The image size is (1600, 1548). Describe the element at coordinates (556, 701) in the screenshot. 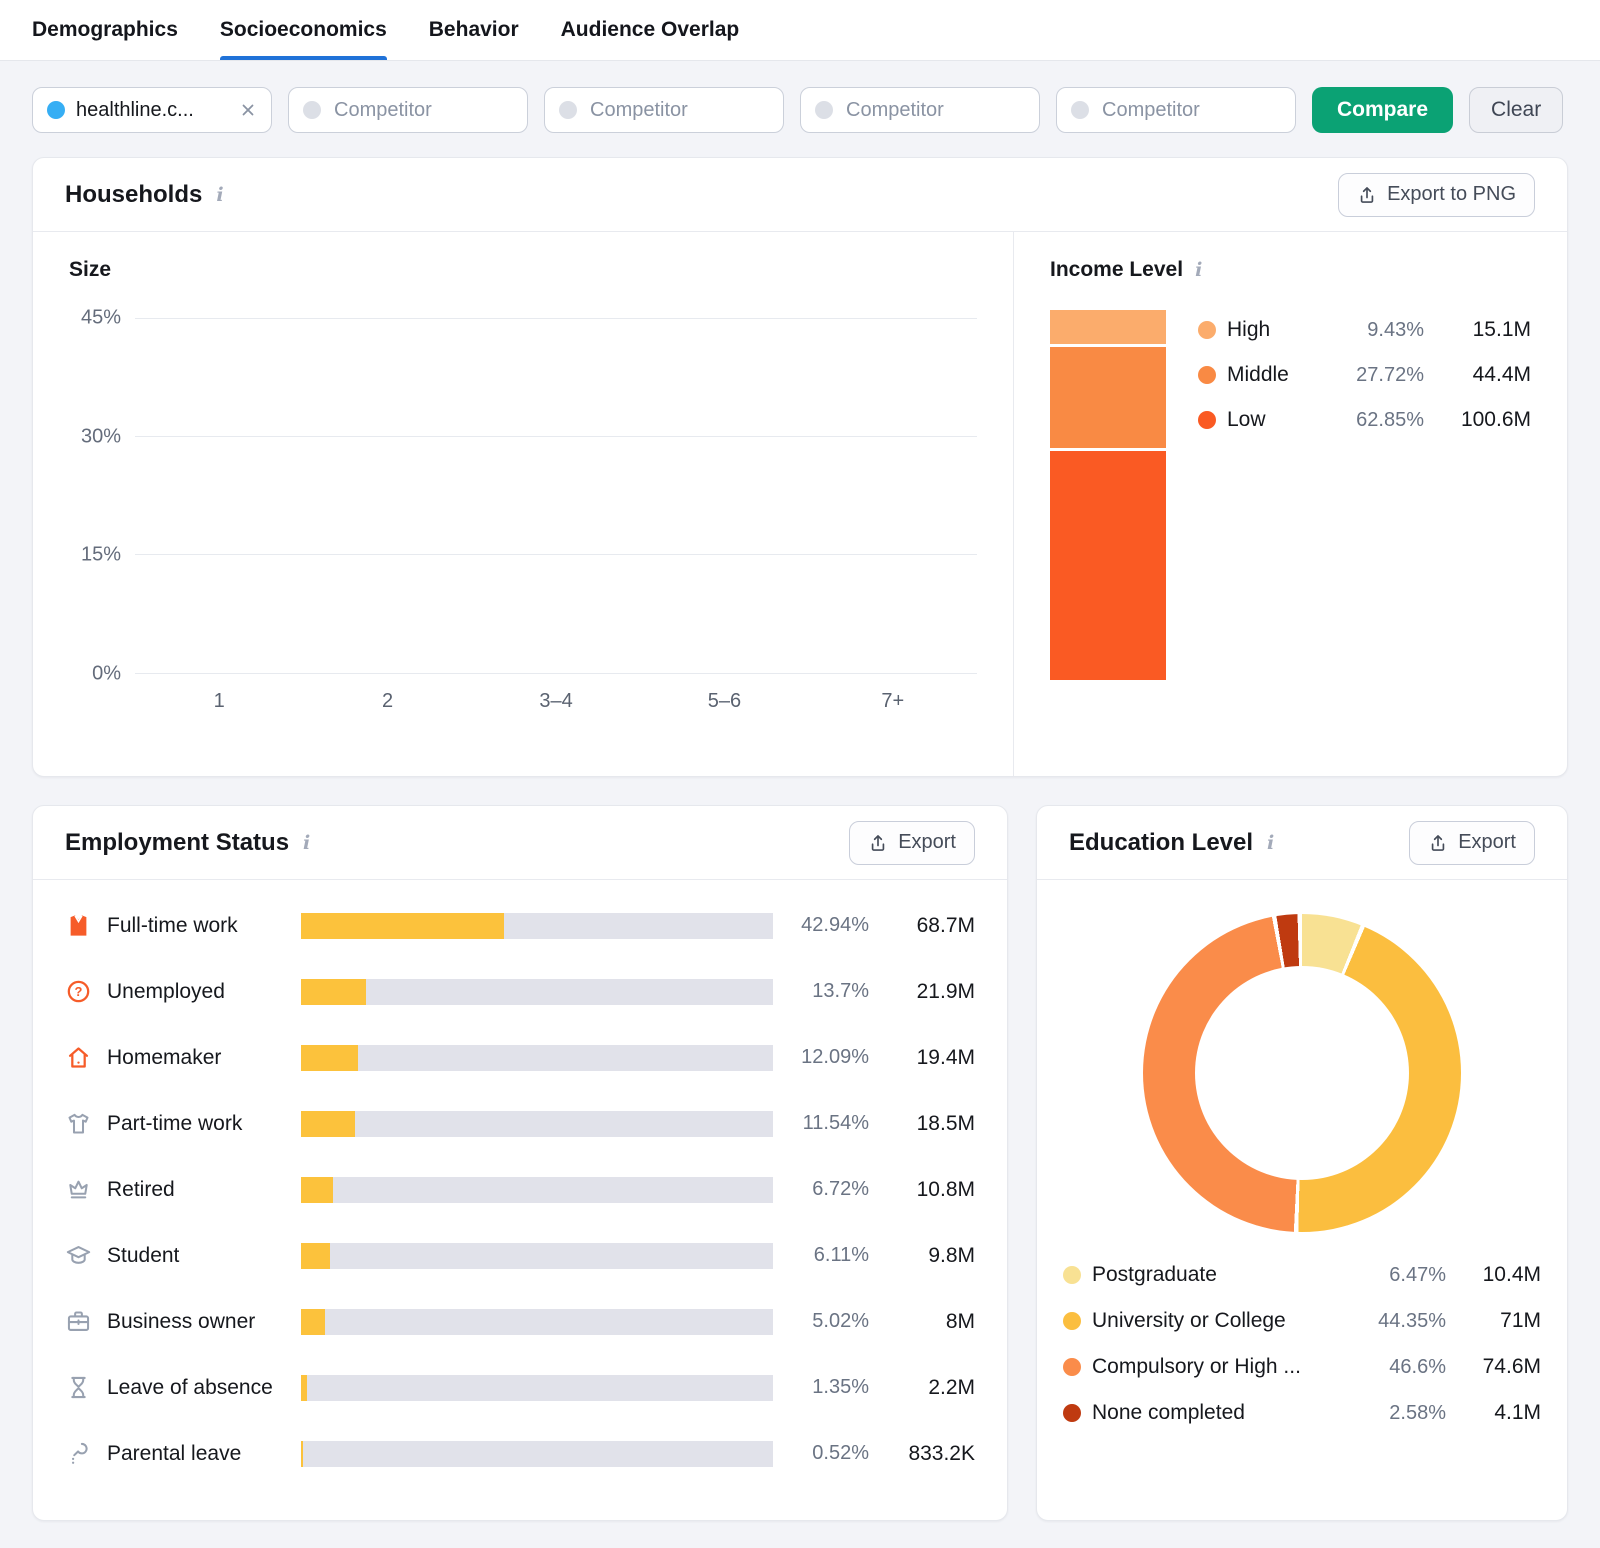

I see `x-axis: 1 2 3–4 5–6 7+` at that location.